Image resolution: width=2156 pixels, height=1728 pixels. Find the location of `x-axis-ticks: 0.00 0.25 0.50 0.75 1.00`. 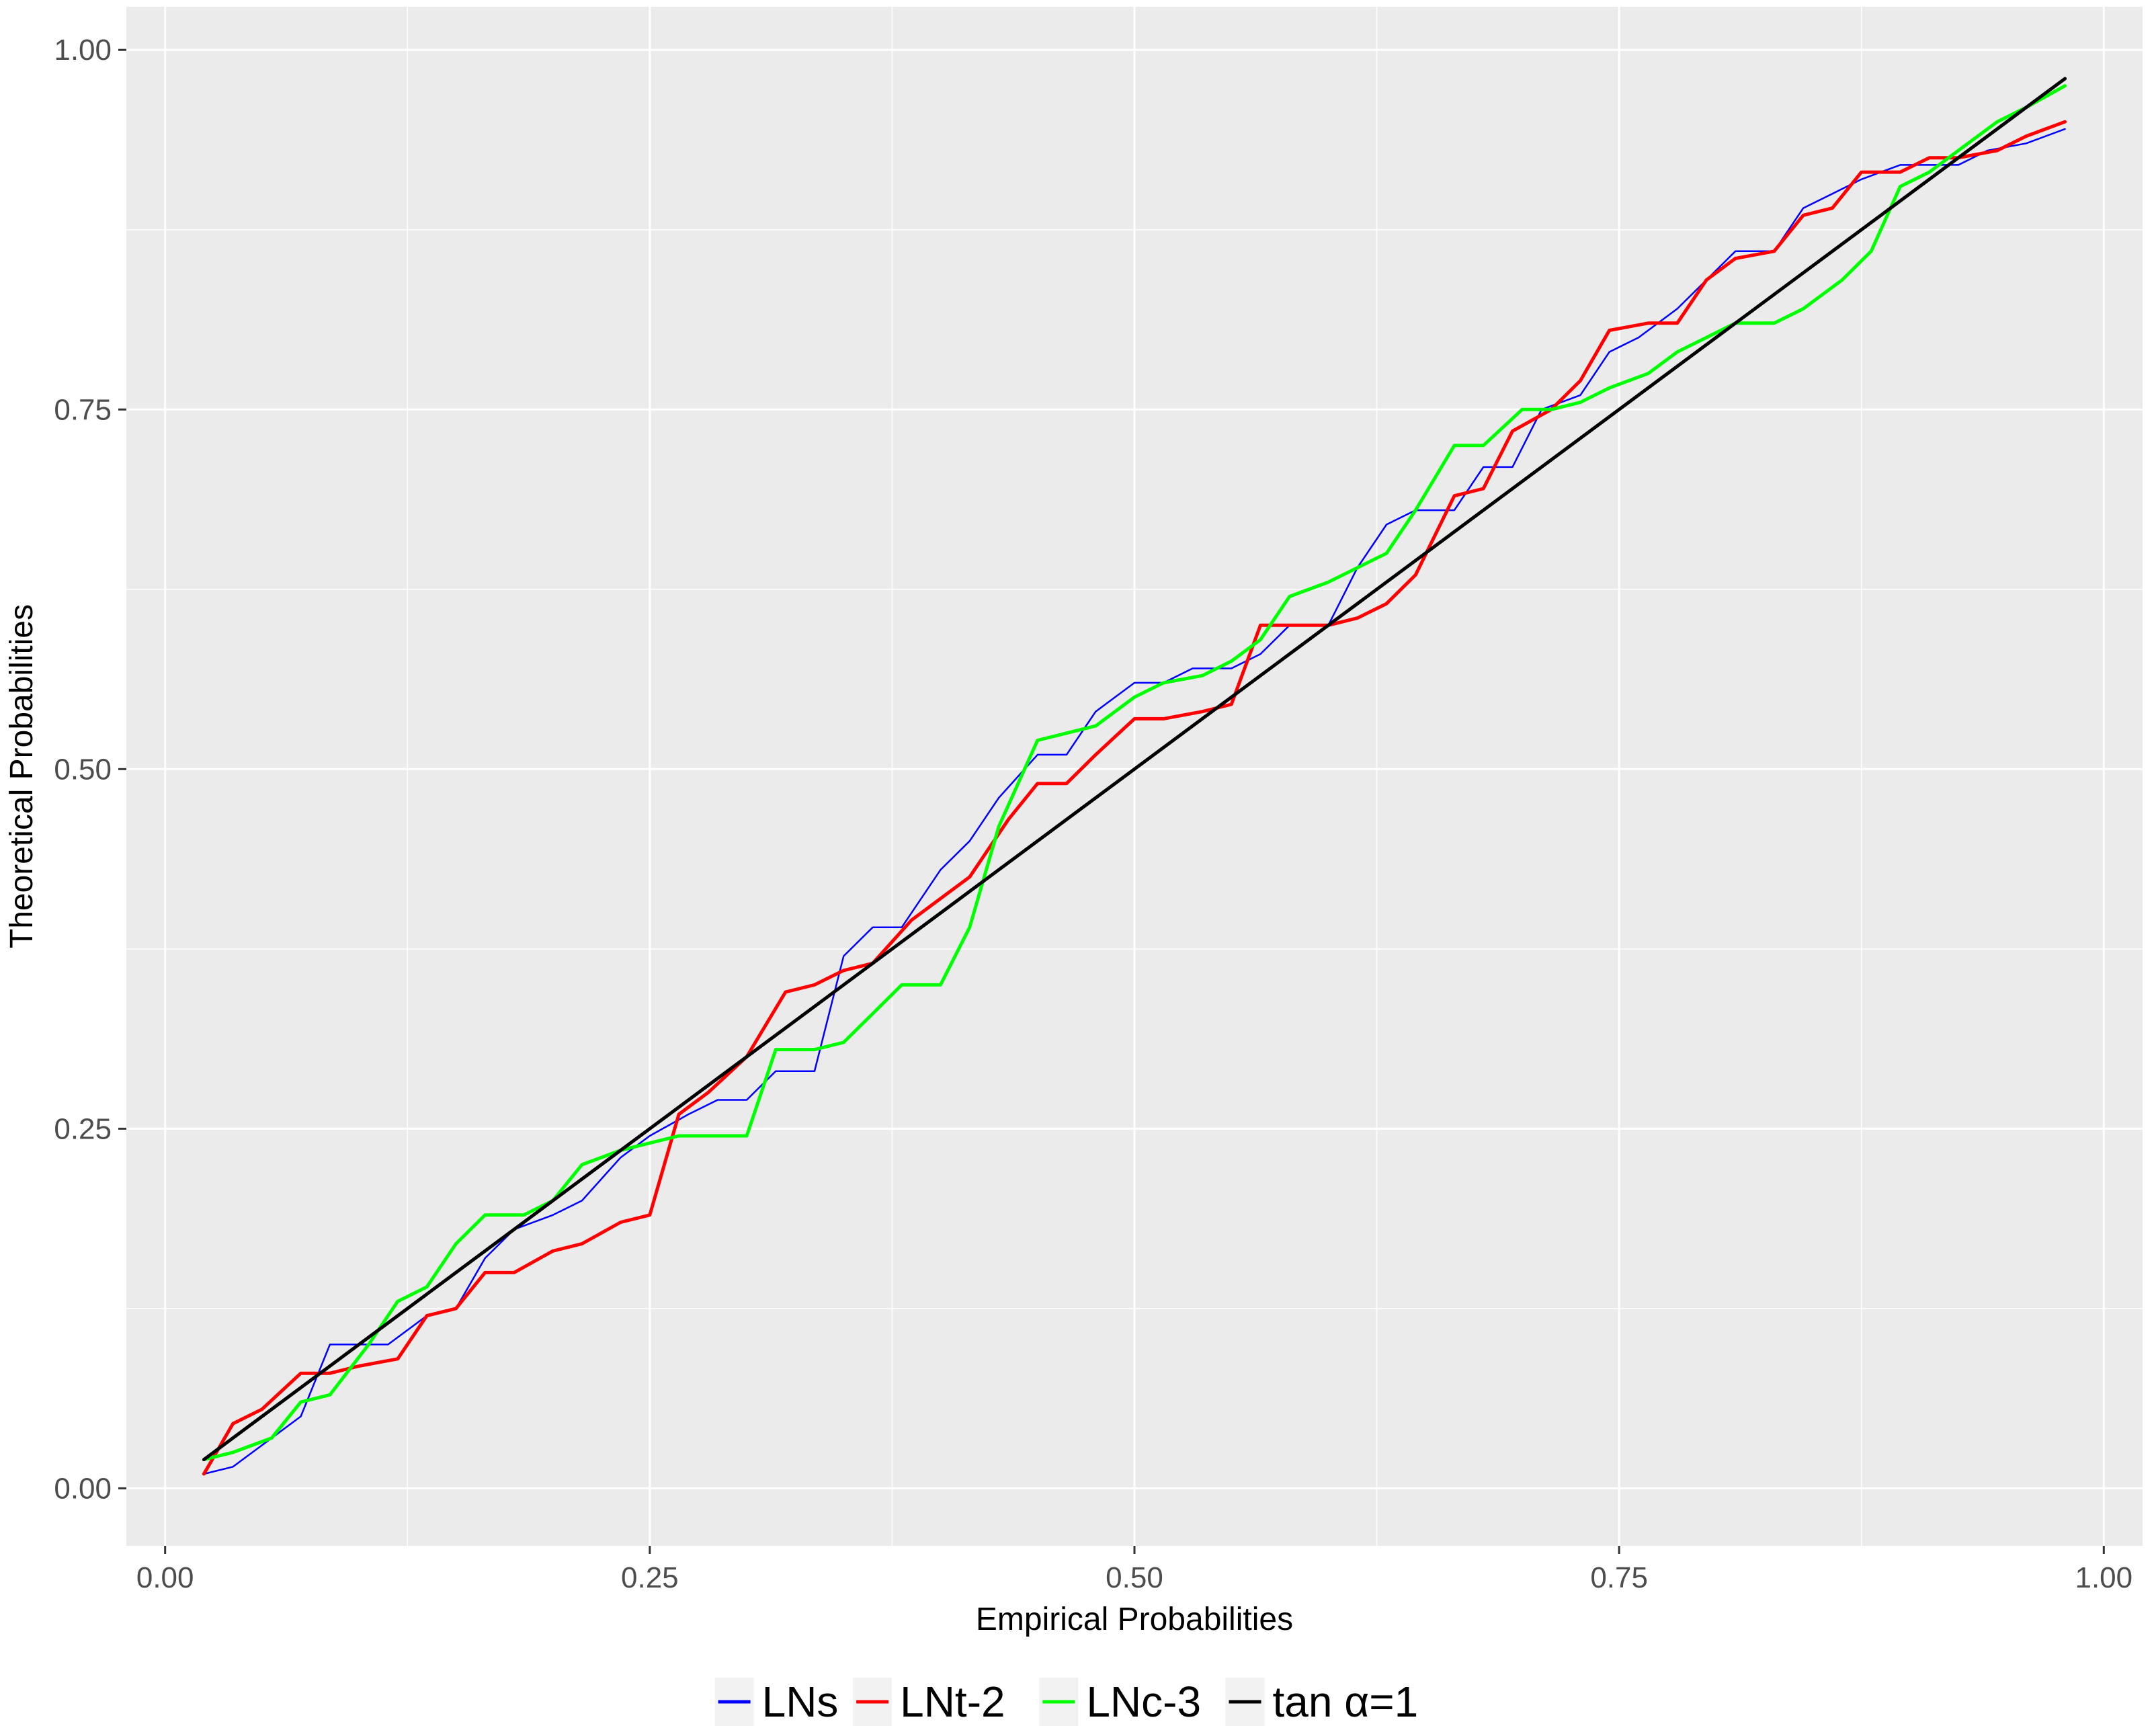

x-axis-ticks: 0.00 0.25 0.50 0.75 1.00 is located at coordinates (1134, 1570).